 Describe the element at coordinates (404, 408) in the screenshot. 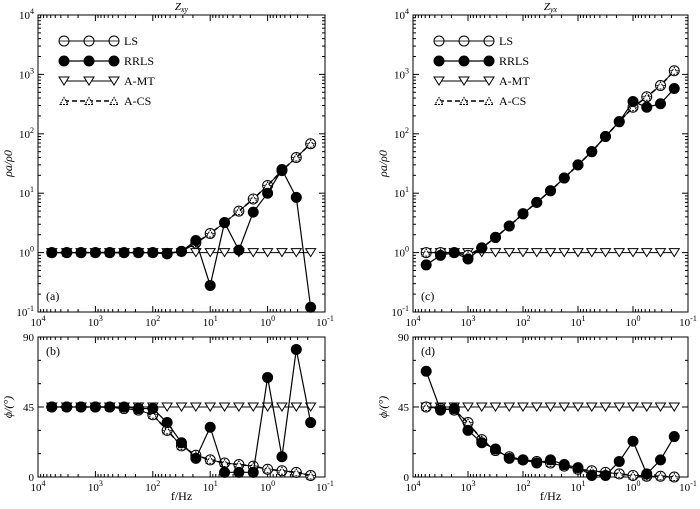

I see `y-tick-label: 45` at that location.